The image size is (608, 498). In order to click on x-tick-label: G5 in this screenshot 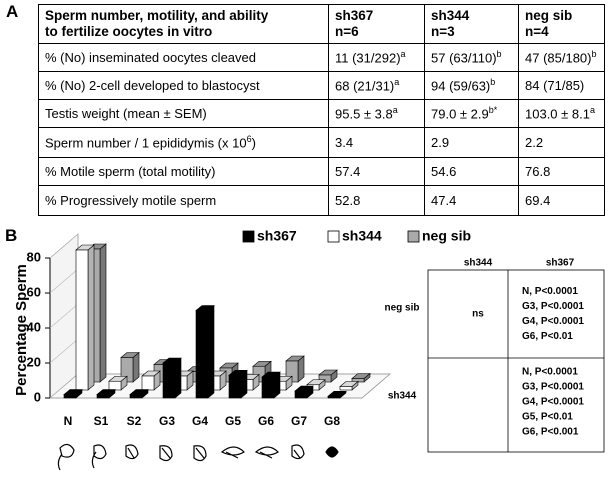, I will do `click(233, 421)`.